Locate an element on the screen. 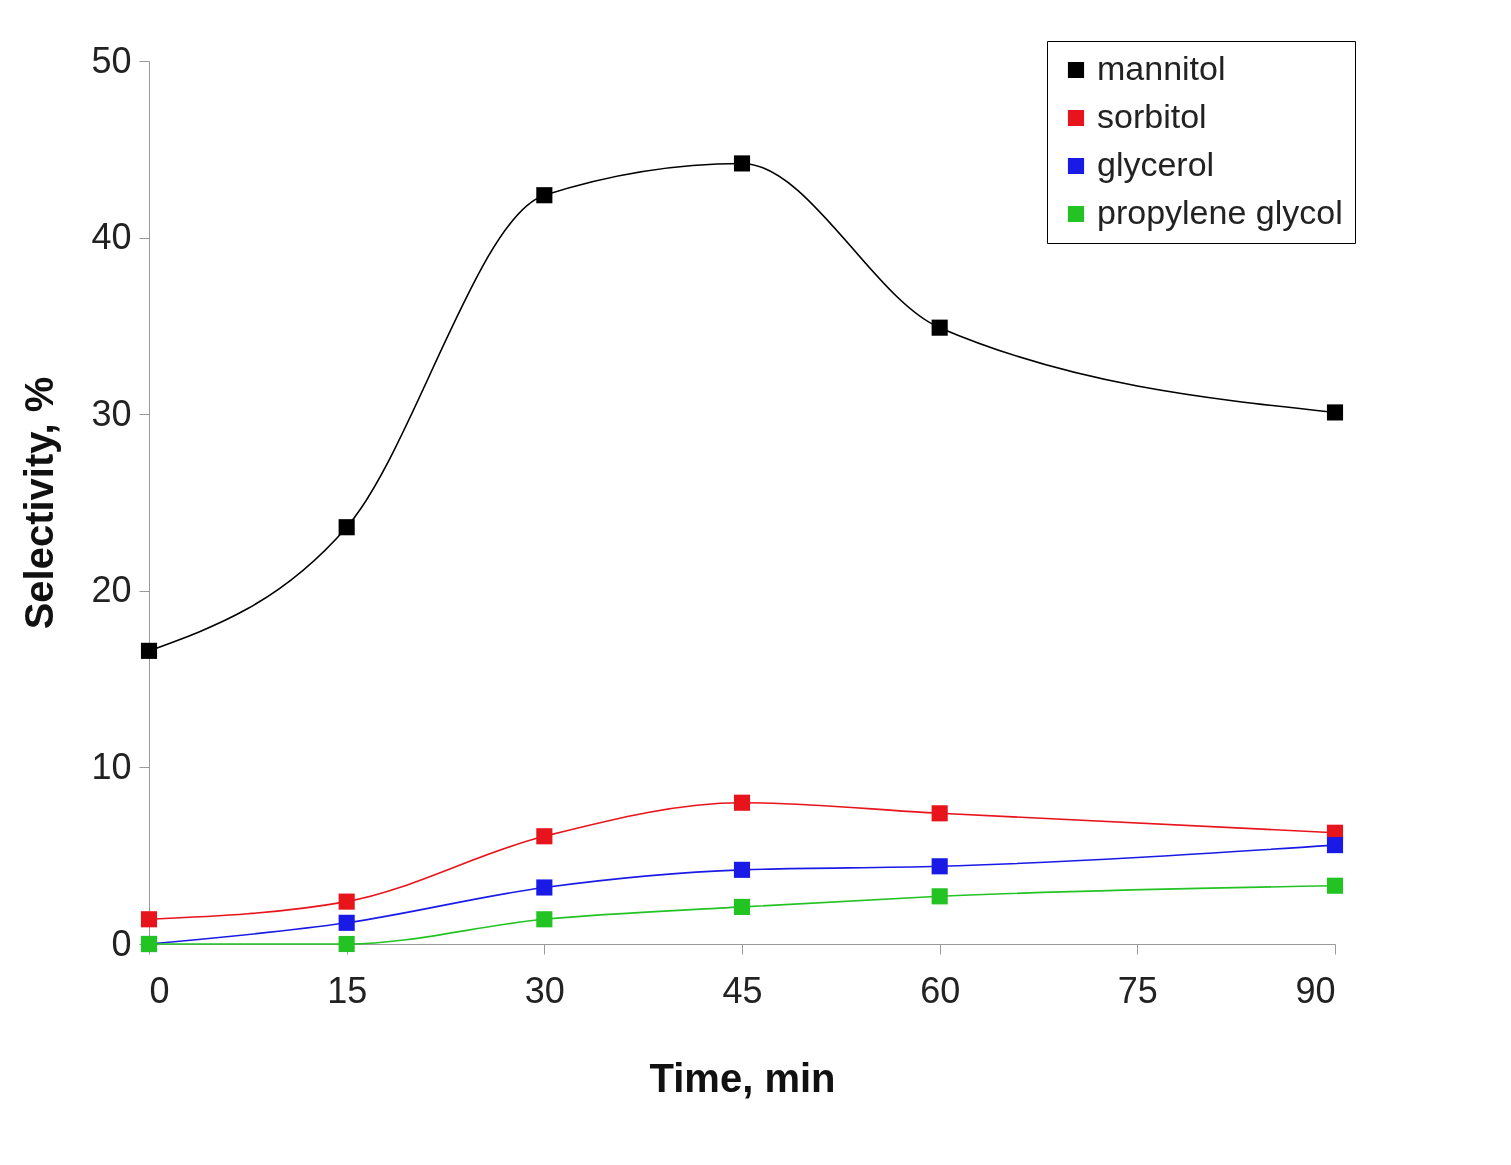 Image resolution: width=1511 pixels, height=1165 pixels. y-tick-label: 30 is located at coordinates (111, 413).